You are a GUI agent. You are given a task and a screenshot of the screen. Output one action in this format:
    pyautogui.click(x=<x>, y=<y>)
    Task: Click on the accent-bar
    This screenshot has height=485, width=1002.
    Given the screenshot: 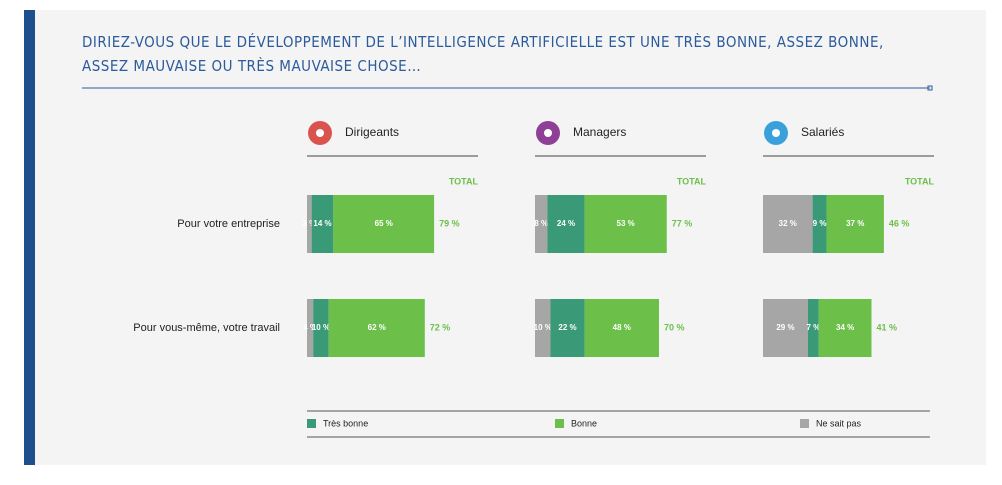 What is the action you would take?
    pyautogui.click(x=29, y=237)
    